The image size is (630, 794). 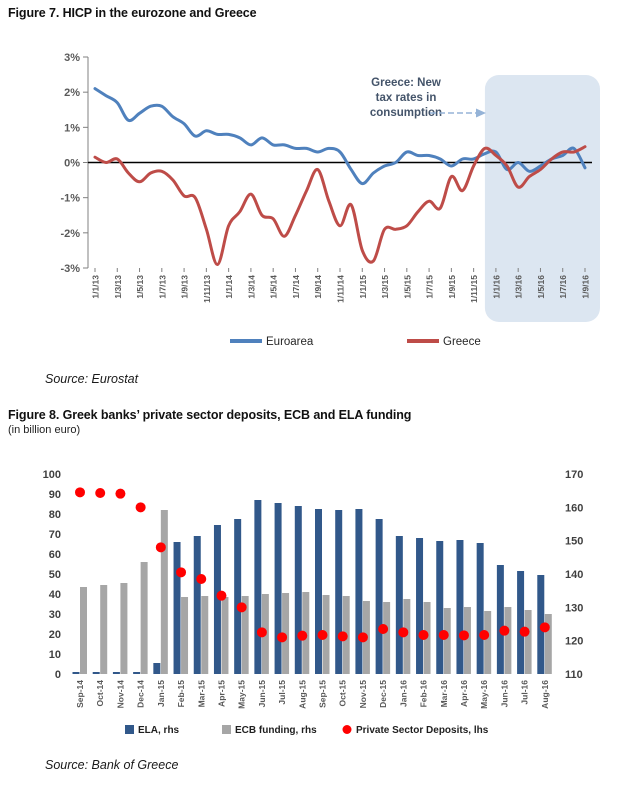 What do you see at coordinates (525, 692) in the screenshot?
I see `x-axis-tick-label: Jul-16` at bounding box center [525, 692].